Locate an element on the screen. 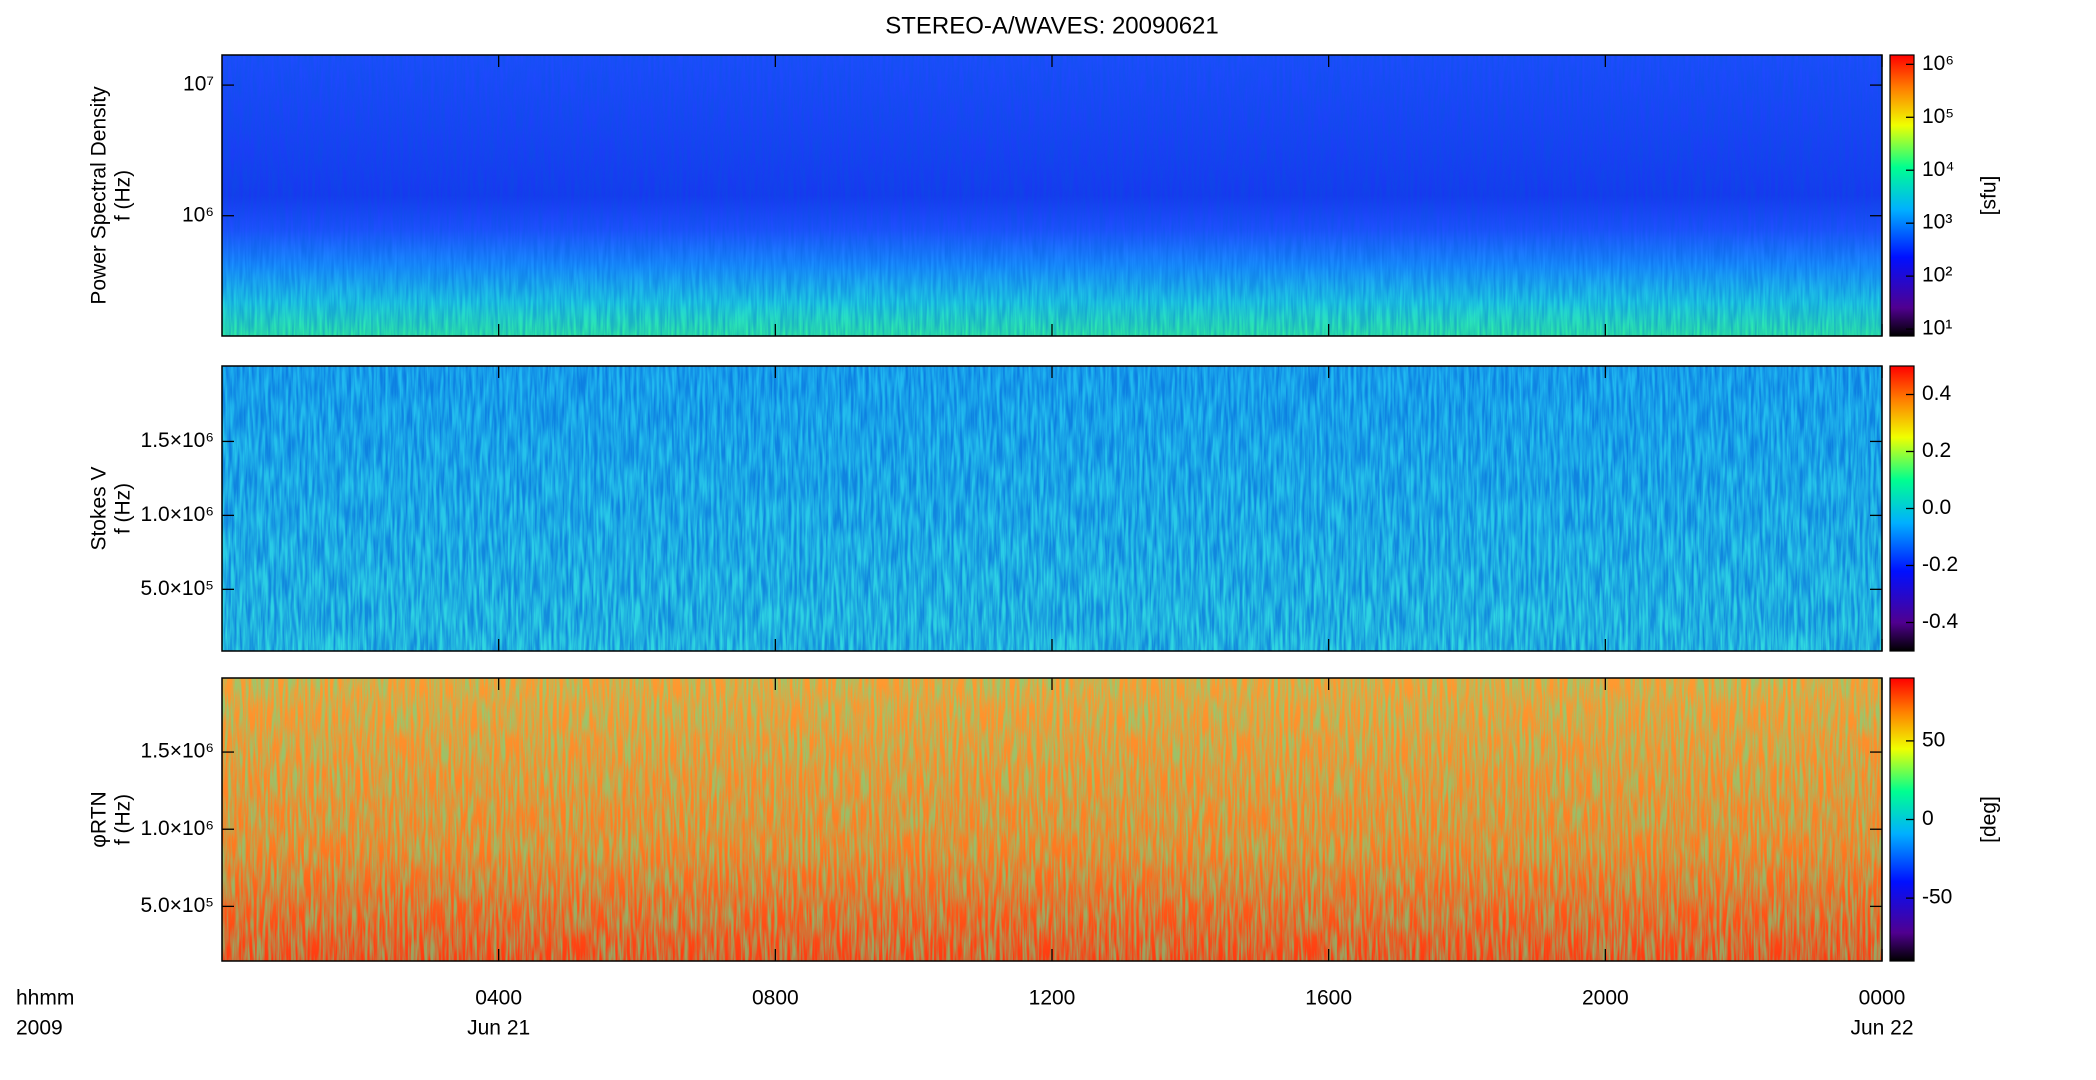 Image resolution: width=2096 pixels, height=1080 pixels. date-label: Jun 22 is located at coordinates (1881, 1028).